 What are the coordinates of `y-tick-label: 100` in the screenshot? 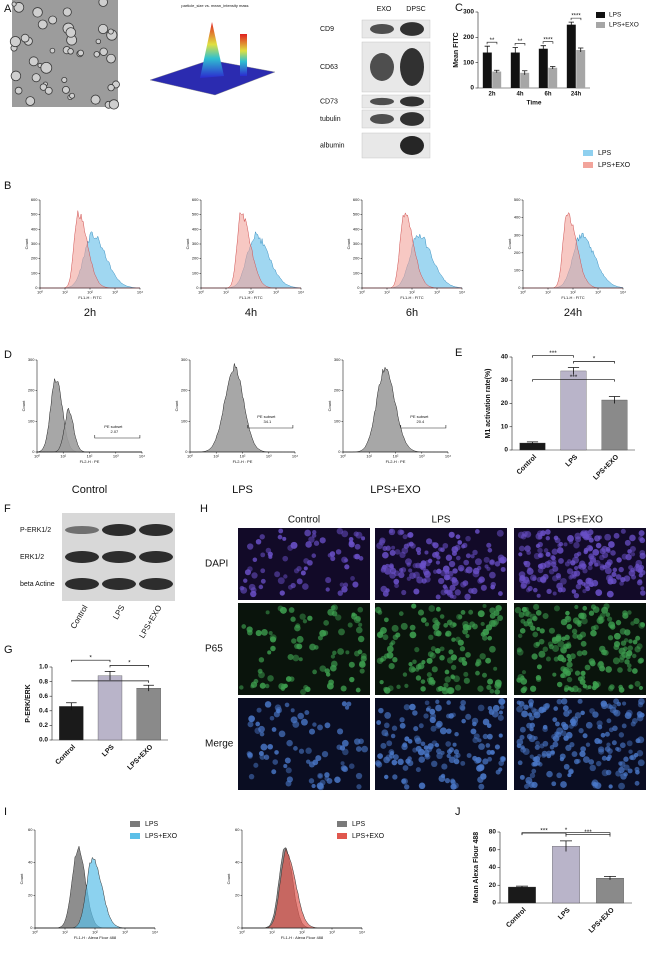 It's located at (337, 420).